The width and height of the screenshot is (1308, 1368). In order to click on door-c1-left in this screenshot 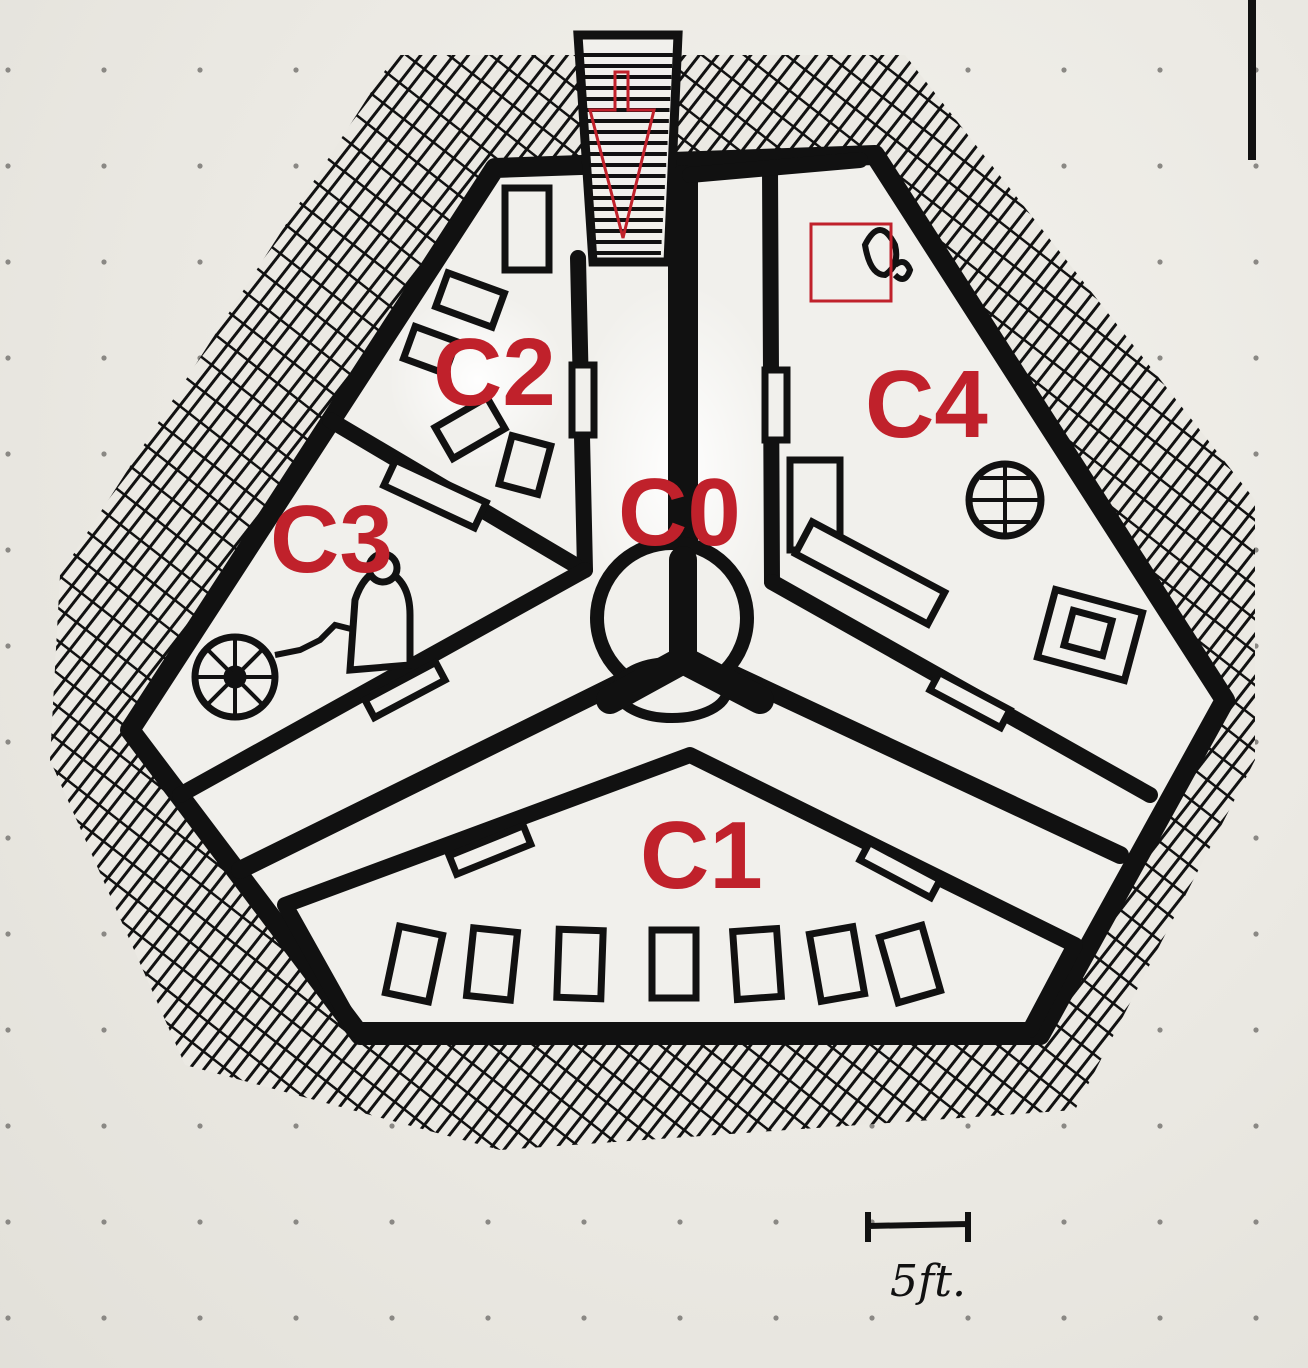, I will do `click(490, 850)`.